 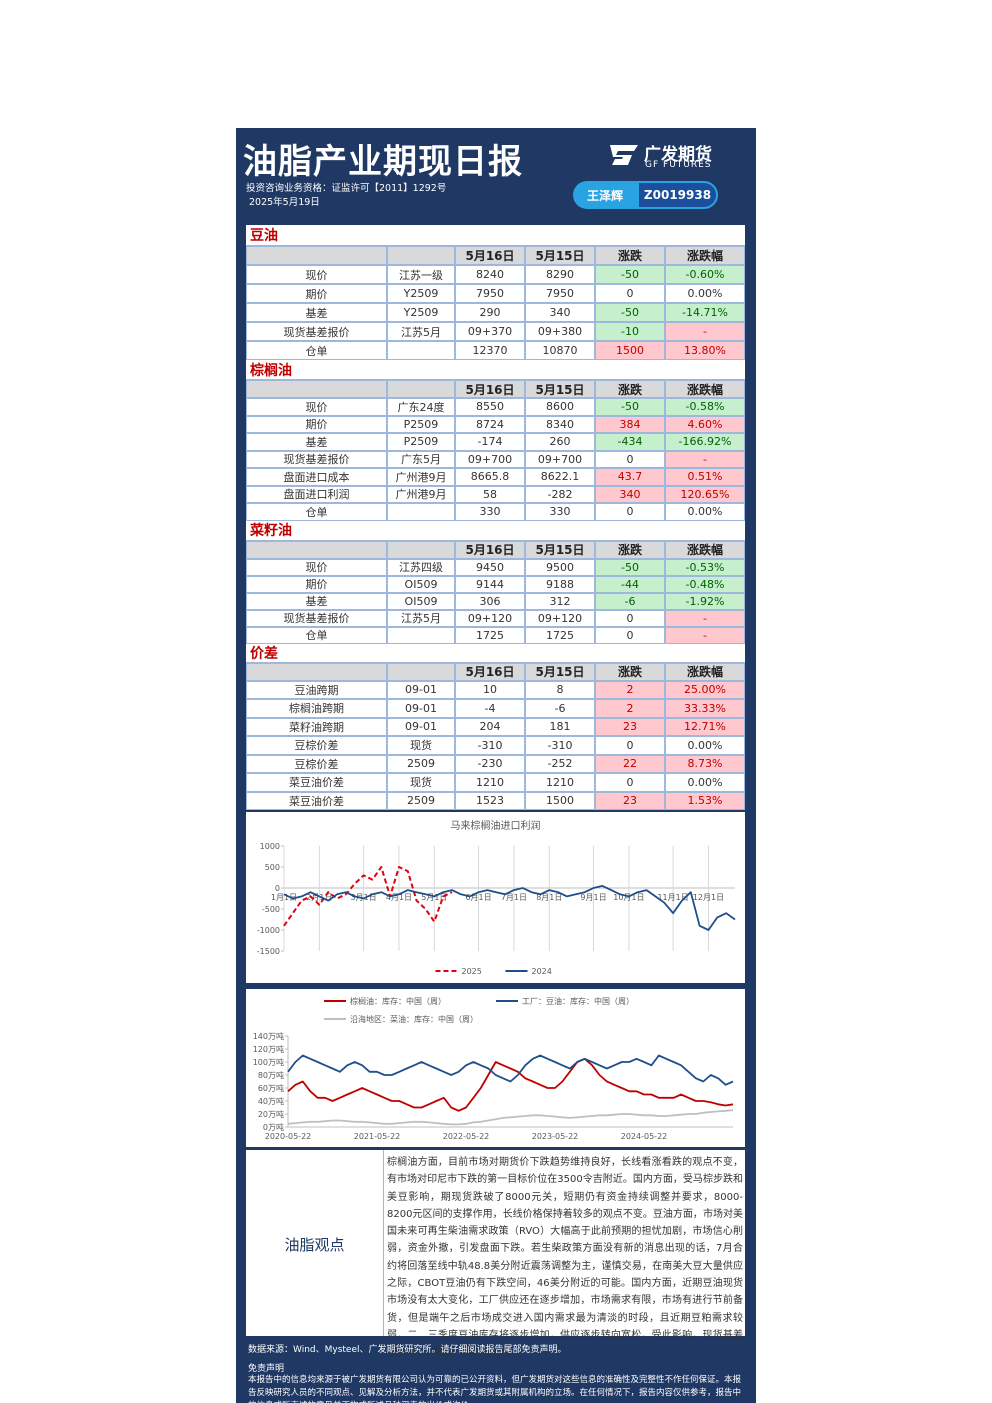 I want to click on table-cell: -0.48%, so click(x=705, y=584).